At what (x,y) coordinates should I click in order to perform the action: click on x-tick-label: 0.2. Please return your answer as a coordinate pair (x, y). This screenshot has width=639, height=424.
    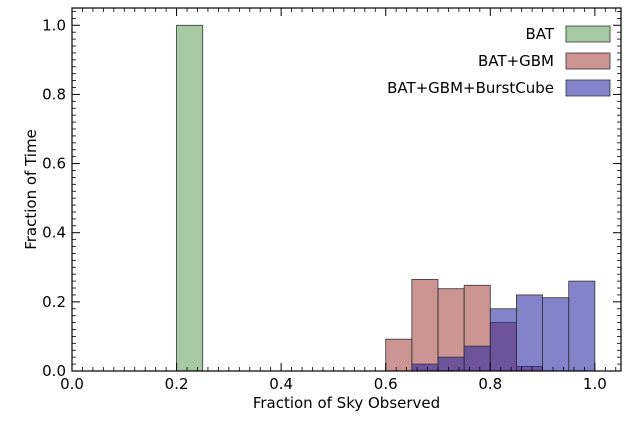
    Looking at the image, I should click on (177, 384).